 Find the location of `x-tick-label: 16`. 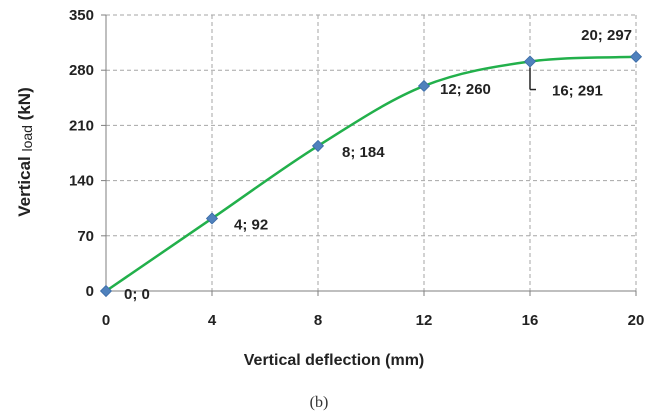

x-tick-label: 16 is located at coordinates (530, 320).